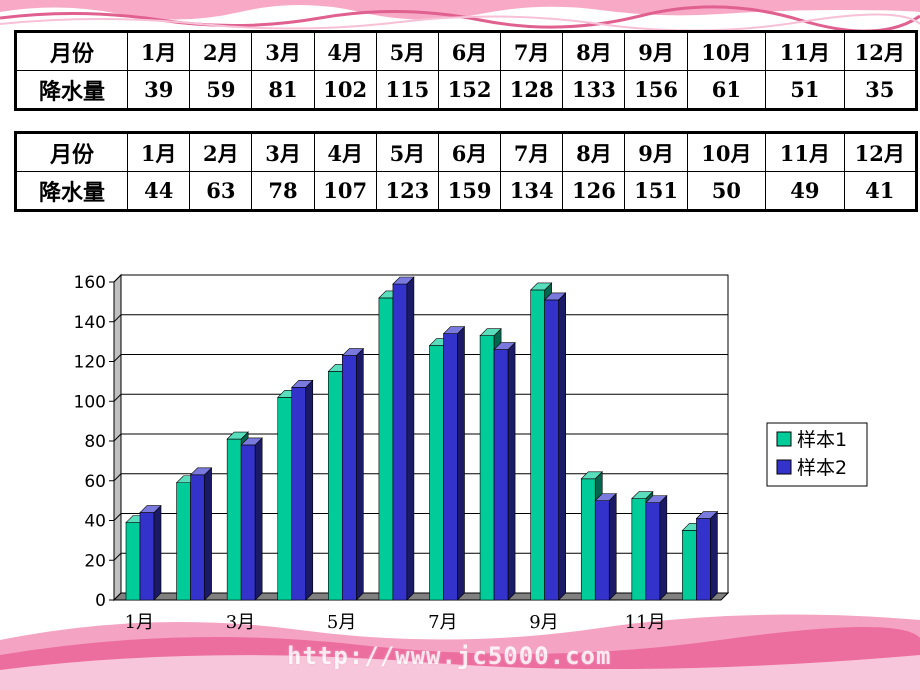 The image size is (920, 690). What do you see at coordinates (594, 90) in the screenshot?
I see `value-cell: 133` at bounding box center [594, 90].